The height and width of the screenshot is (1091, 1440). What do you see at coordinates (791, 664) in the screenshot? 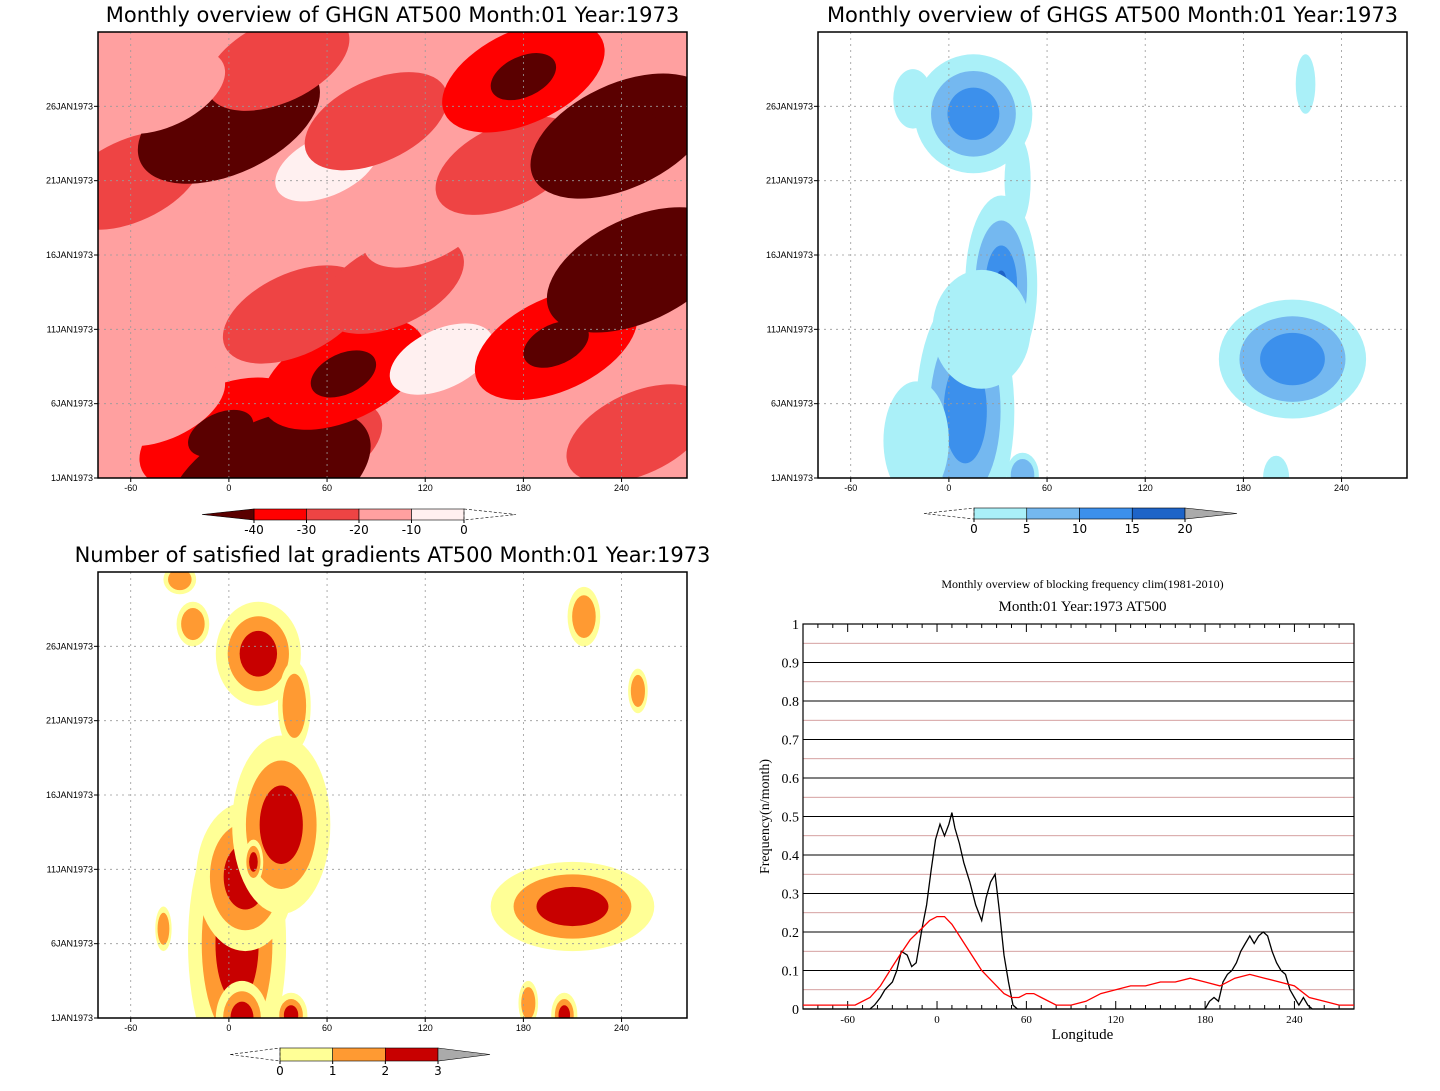
I see `y-tick-label: 0.9` at bounding box center [791, 664].